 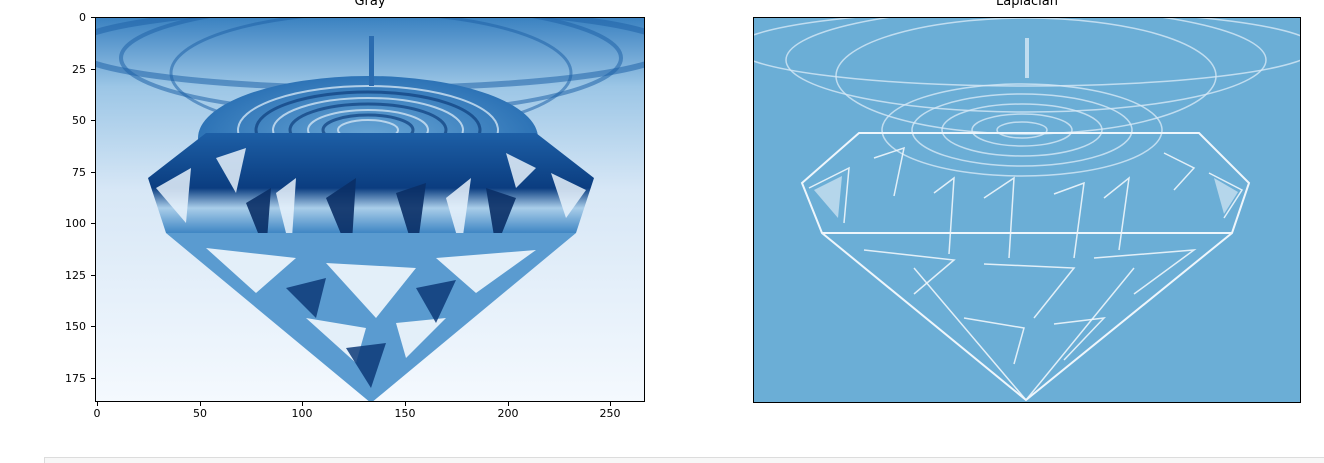 I want to click on x-tick-label: 200, so click(x=508, y=413).